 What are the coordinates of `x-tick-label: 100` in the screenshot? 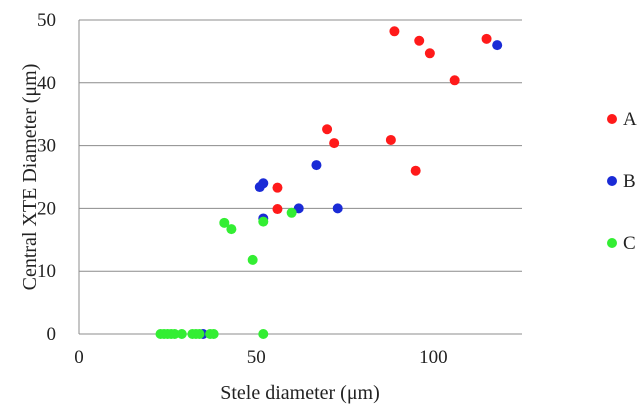 It's located at (433, 357).